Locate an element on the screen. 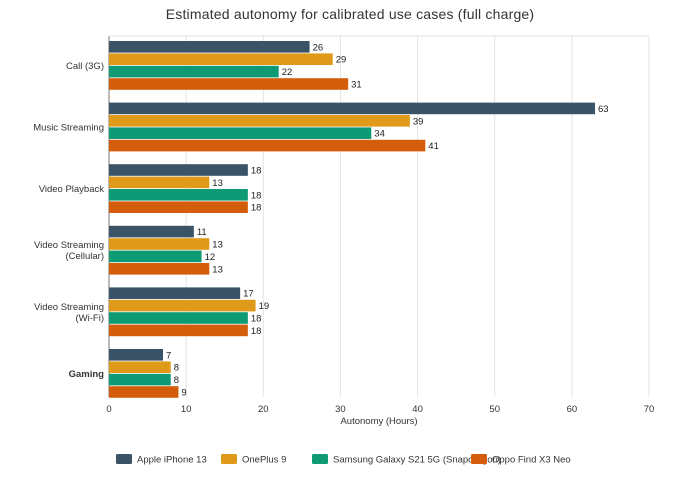 The width and height of the screenshot is (700, 480). x-tick-label: 10 is located at coordinates (186, 409).